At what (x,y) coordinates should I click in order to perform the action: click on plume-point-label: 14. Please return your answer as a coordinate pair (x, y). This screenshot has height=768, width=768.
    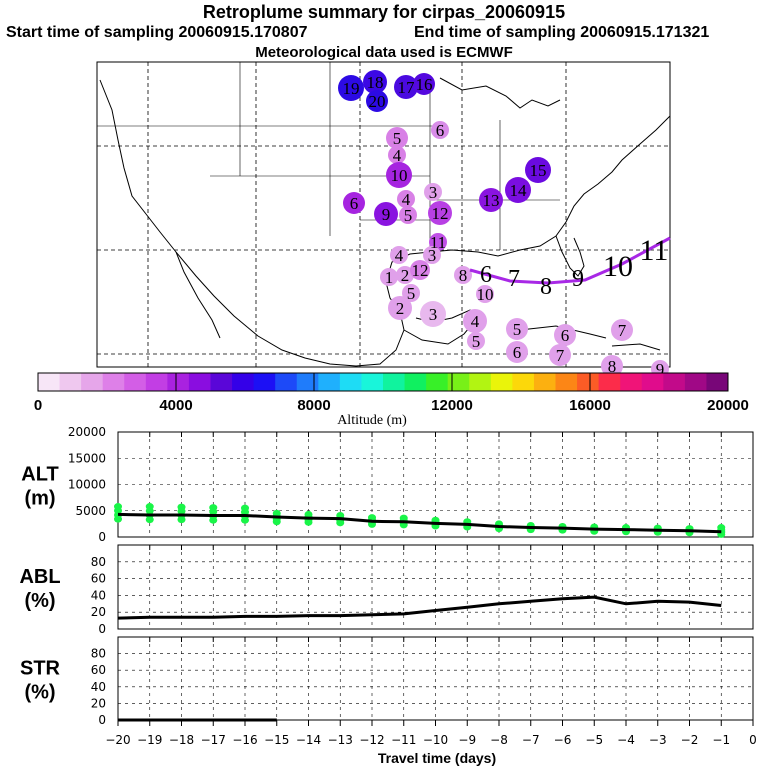
    Looking at the image, I should click on (519, 190).